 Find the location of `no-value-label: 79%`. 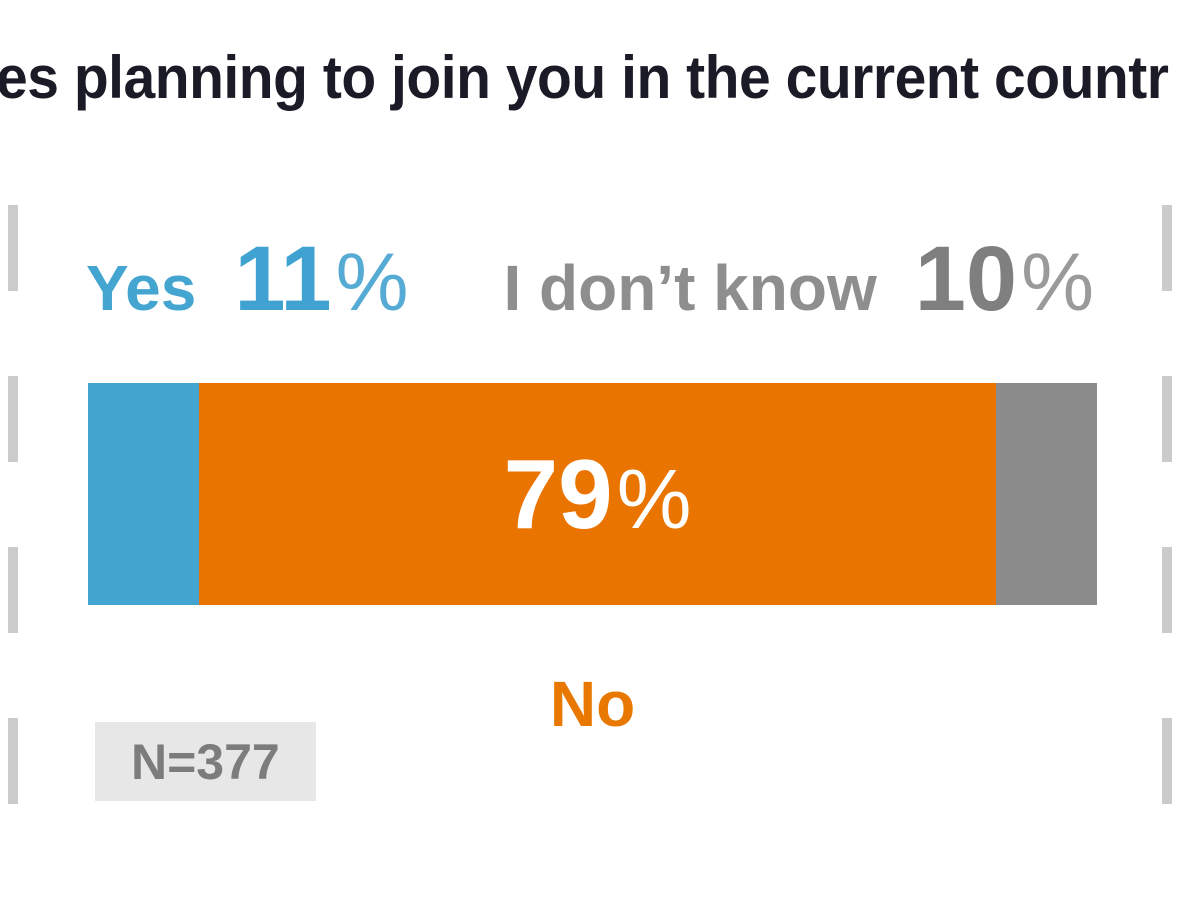

no-value-label: 79% is located at coordinates (598, 494).